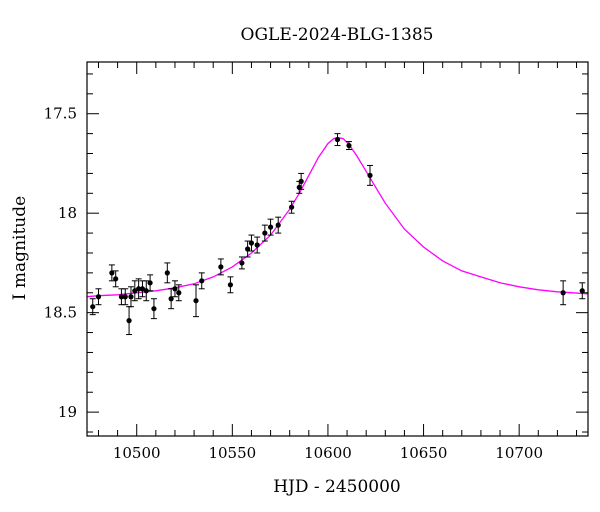  I want to click on x-tick-label: 10700, so click(519, 453).